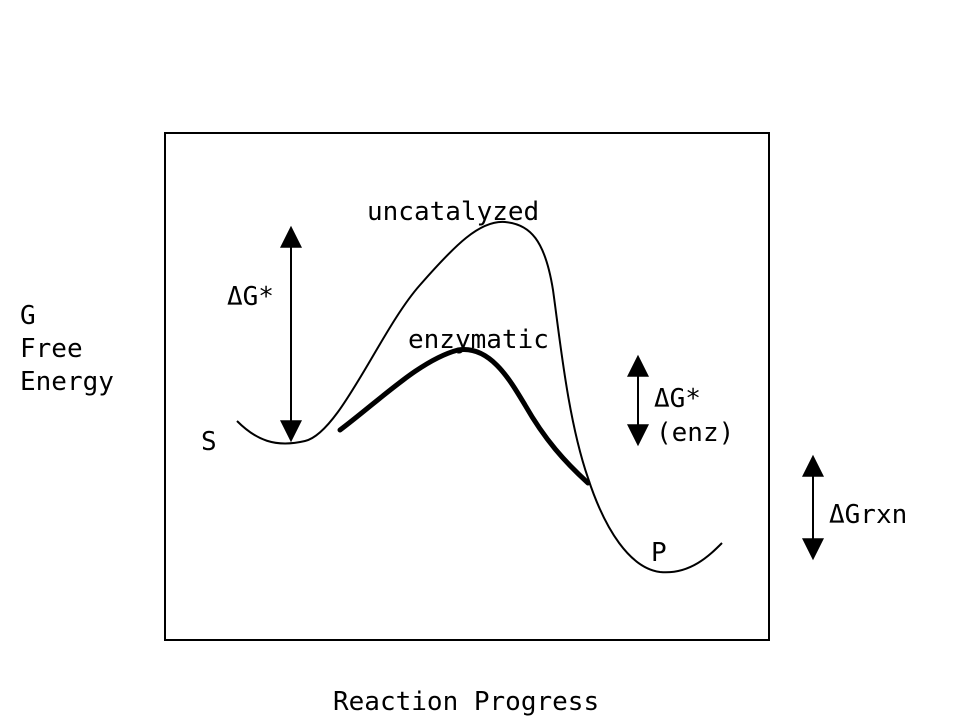  What do you see at coordinates (677, 399) in the screenshot?
I see `enzymatic-activation-label-line1: ΔG*` at bounding box center [677, 399].